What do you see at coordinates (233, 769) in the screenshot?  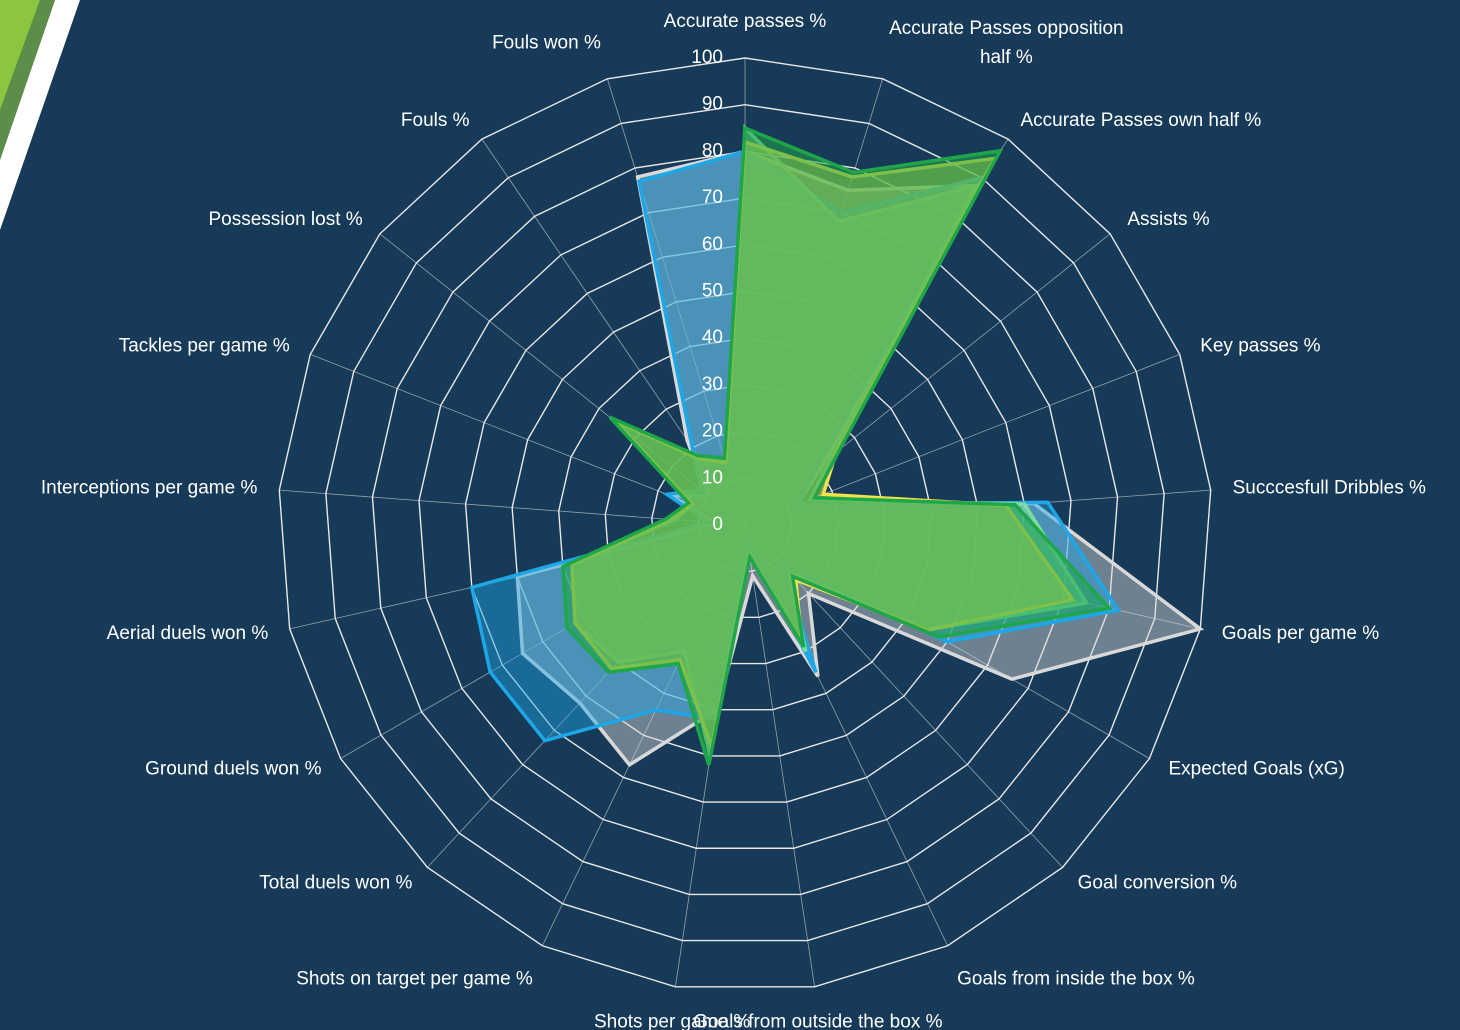 I see `category-label: Ground duels won %` at bounding box center [233, 769].